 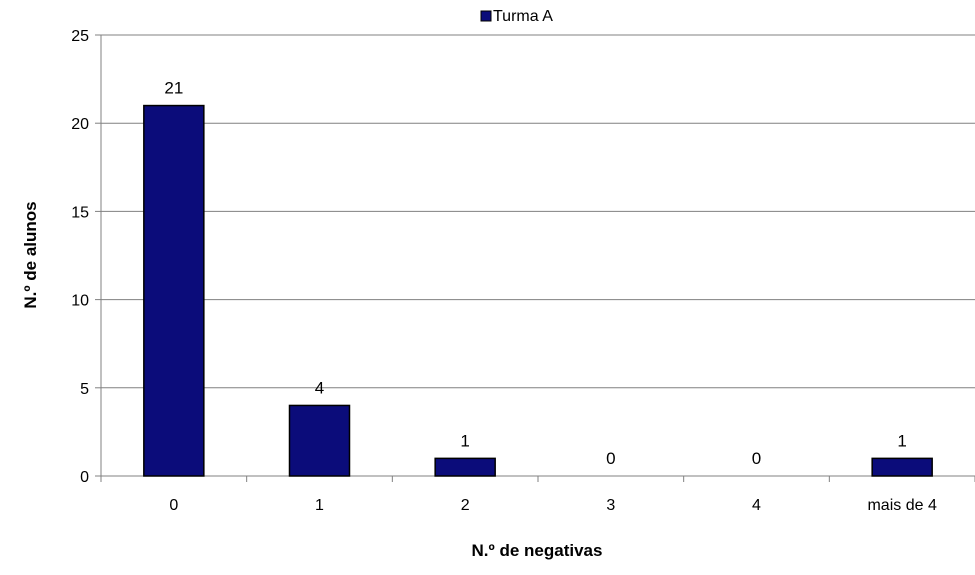 What do you see at coordinates (173, 88) in the screenshot?
I see `data-label: 21` at bounding box center [173, 88].